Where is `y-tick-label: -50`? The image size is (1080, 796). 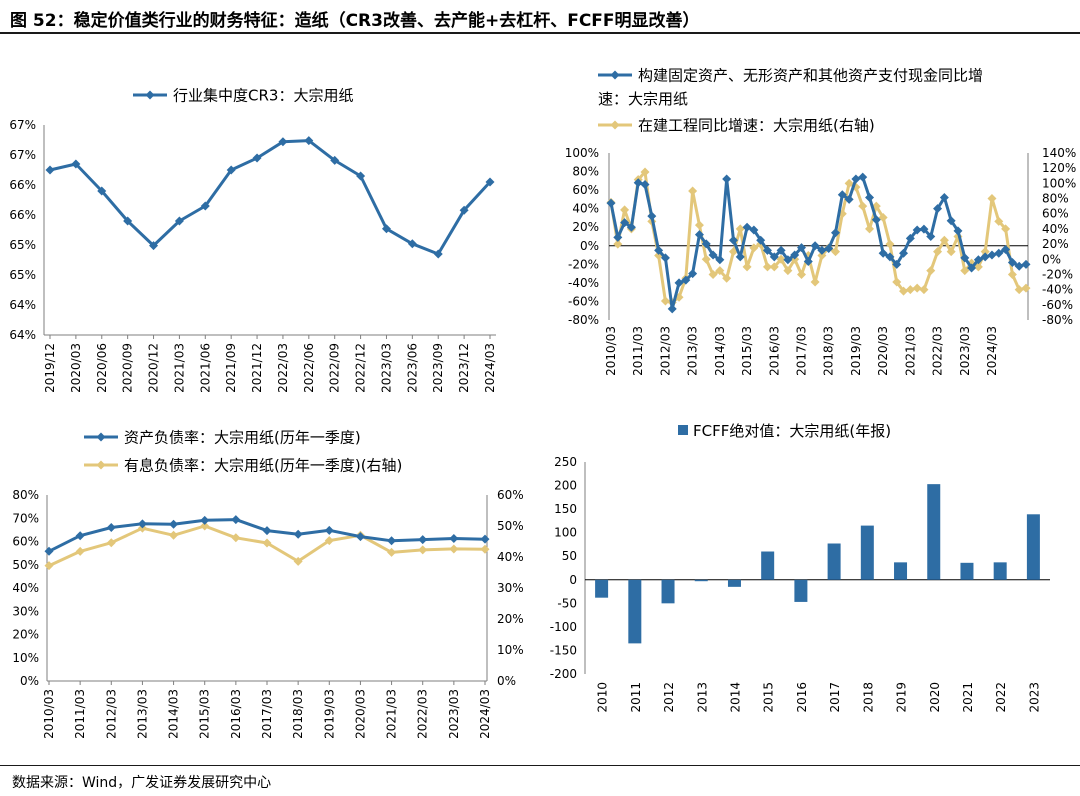 y-tick-label: -50 is located at coordinates (567, 603).